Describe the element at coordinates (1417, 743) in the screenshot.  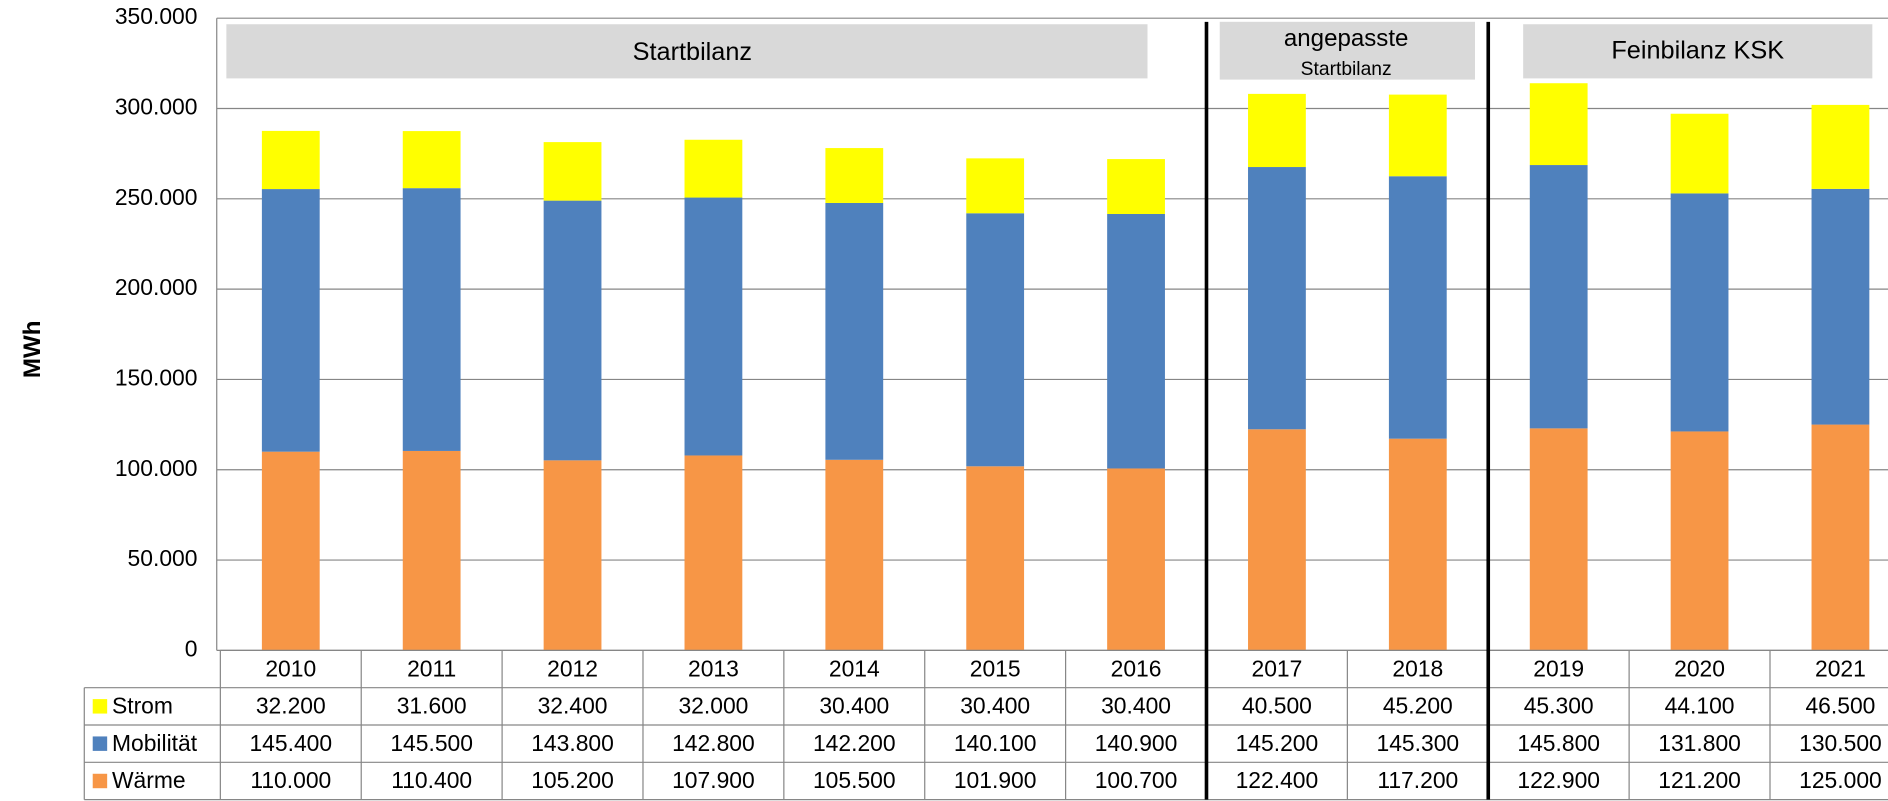
I see `data-label: 145.300` at that location.